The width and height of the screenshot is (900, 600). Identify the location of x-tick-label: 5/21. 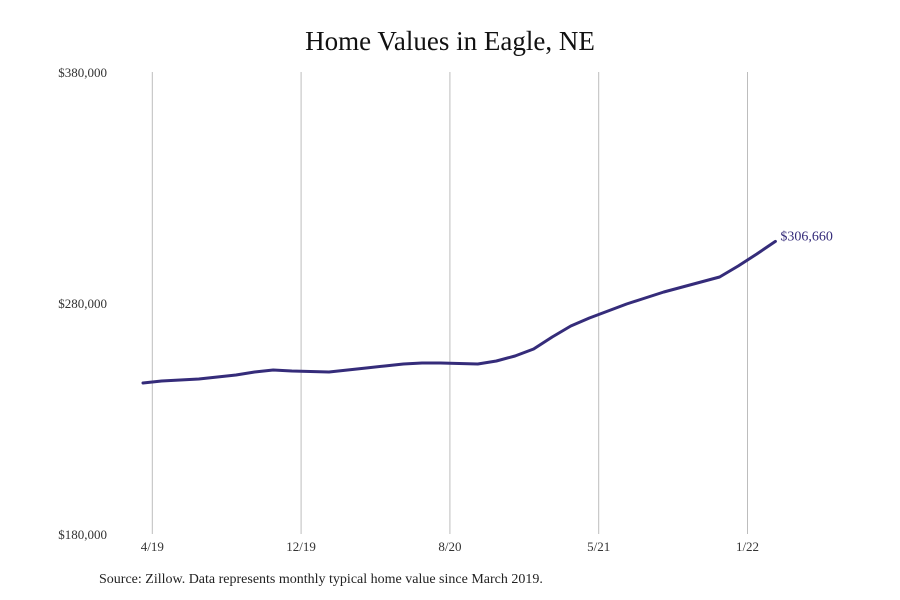
(598, 546).